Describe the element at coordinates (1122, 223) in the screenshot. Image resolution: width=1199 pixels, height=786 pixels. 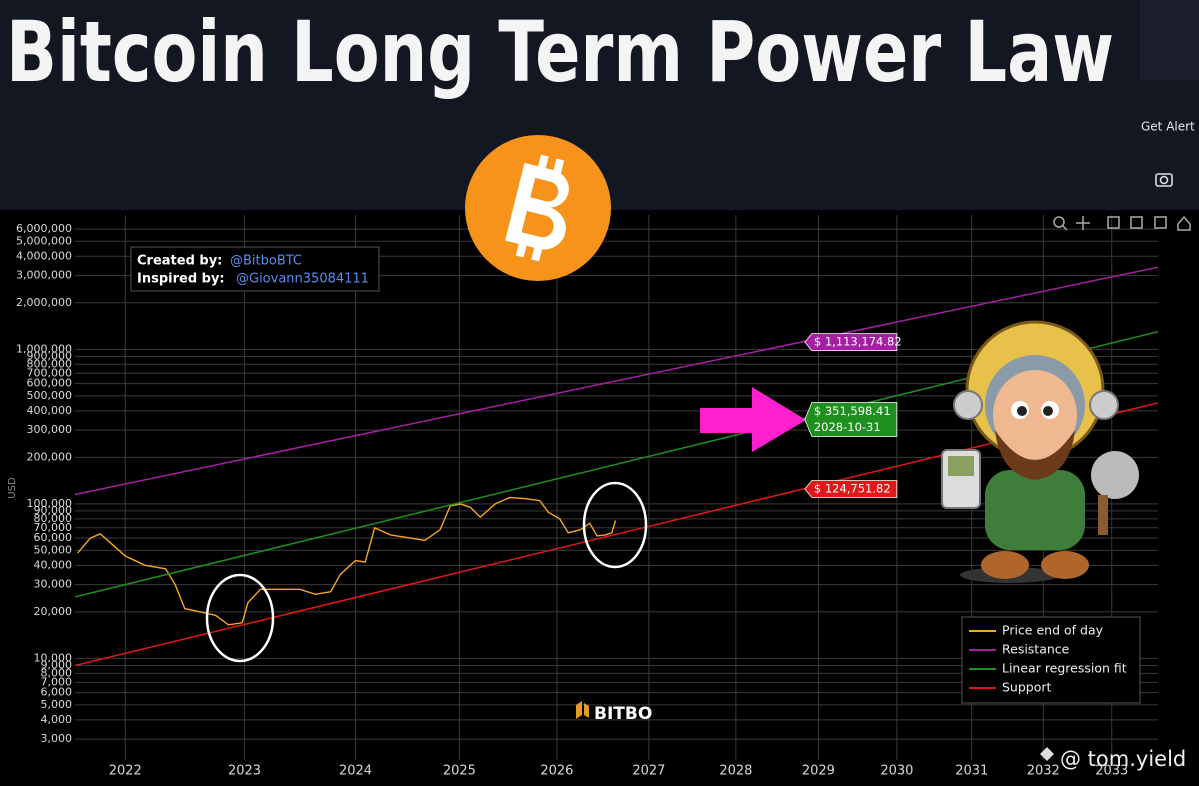
I see `toolbar` at that location.